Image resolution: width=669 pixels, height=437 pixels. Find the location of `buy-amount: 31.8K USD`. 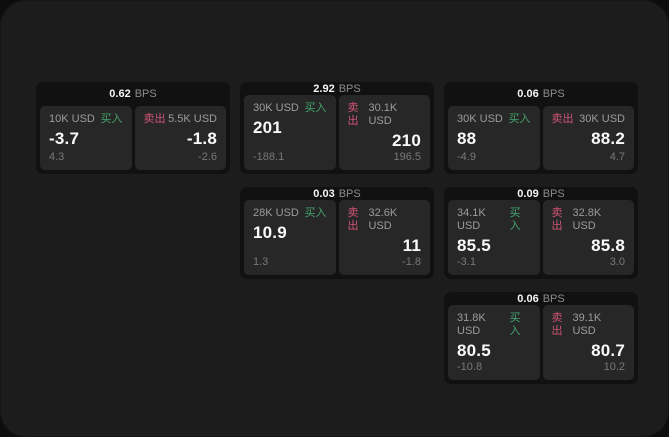

buy-amount: 31.8K USD is located at coordinates (471, 324).